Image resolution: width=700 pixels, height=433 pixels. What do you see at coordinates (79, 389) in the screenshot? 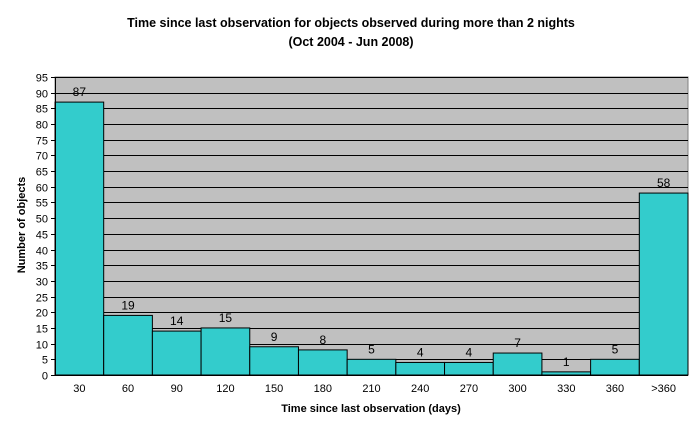
I see `x-tick-label: 30` at bounding box center [79, 389].